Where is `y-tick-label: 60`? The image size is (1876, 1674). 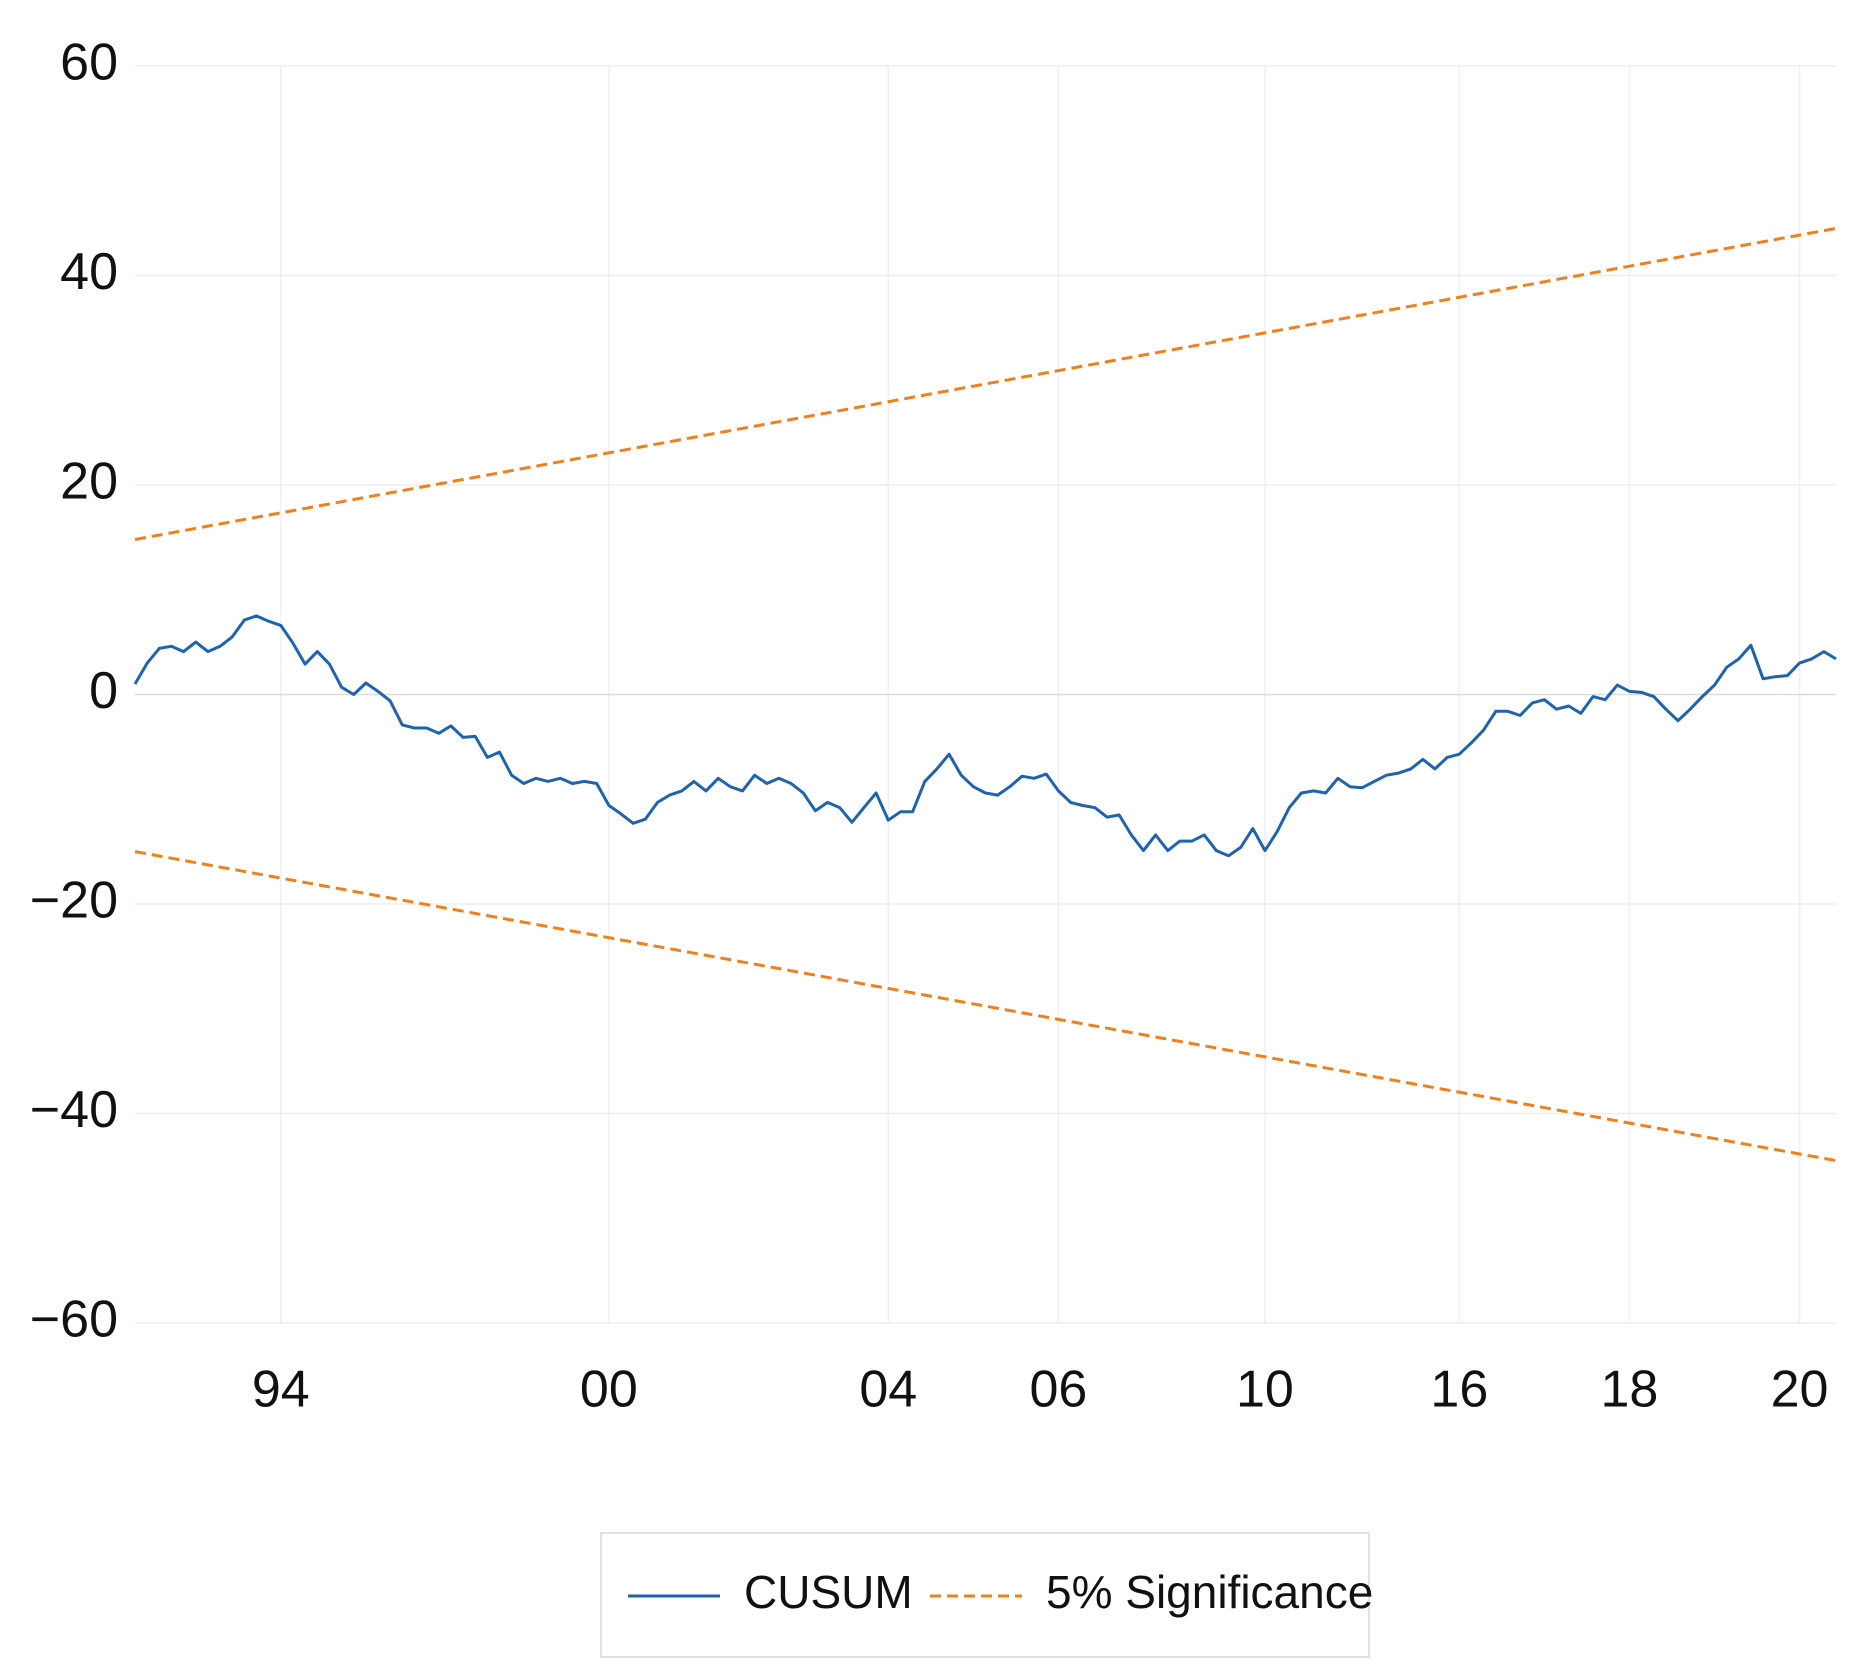
y-tick-label: 60 is located at coordinates (89, 63).